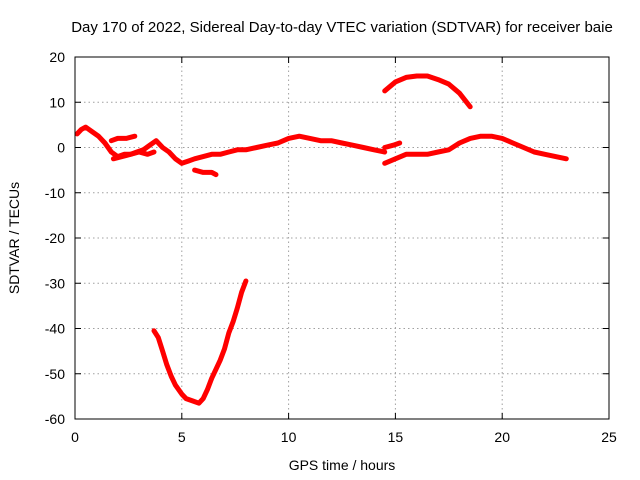  Describe the element at coordinates (55, 419) in the screenshot. I see `y-tick-label: -60` at that location.